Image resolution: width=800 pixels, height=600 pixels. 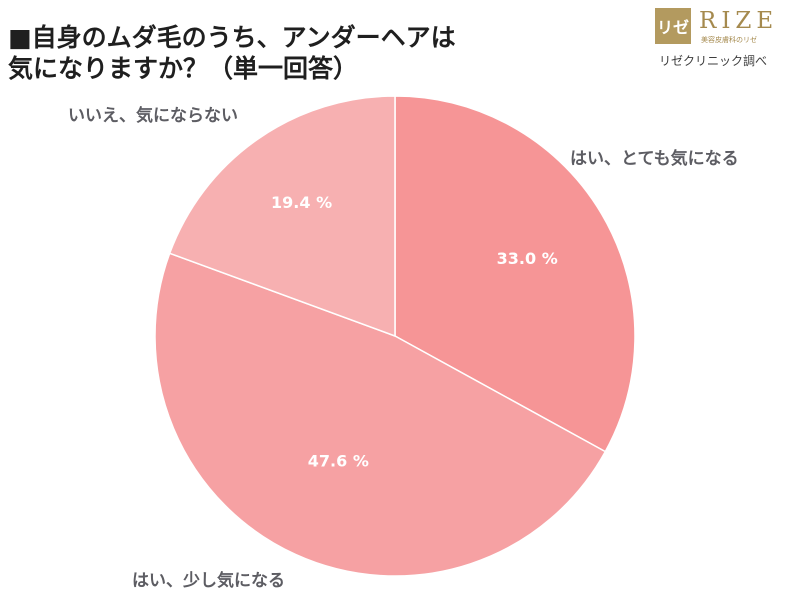 I want to click on rize-logo: リゼ RIZE 美容皮膚科のリゼ リゼクリニック調べ, so click(x=725, y=40).